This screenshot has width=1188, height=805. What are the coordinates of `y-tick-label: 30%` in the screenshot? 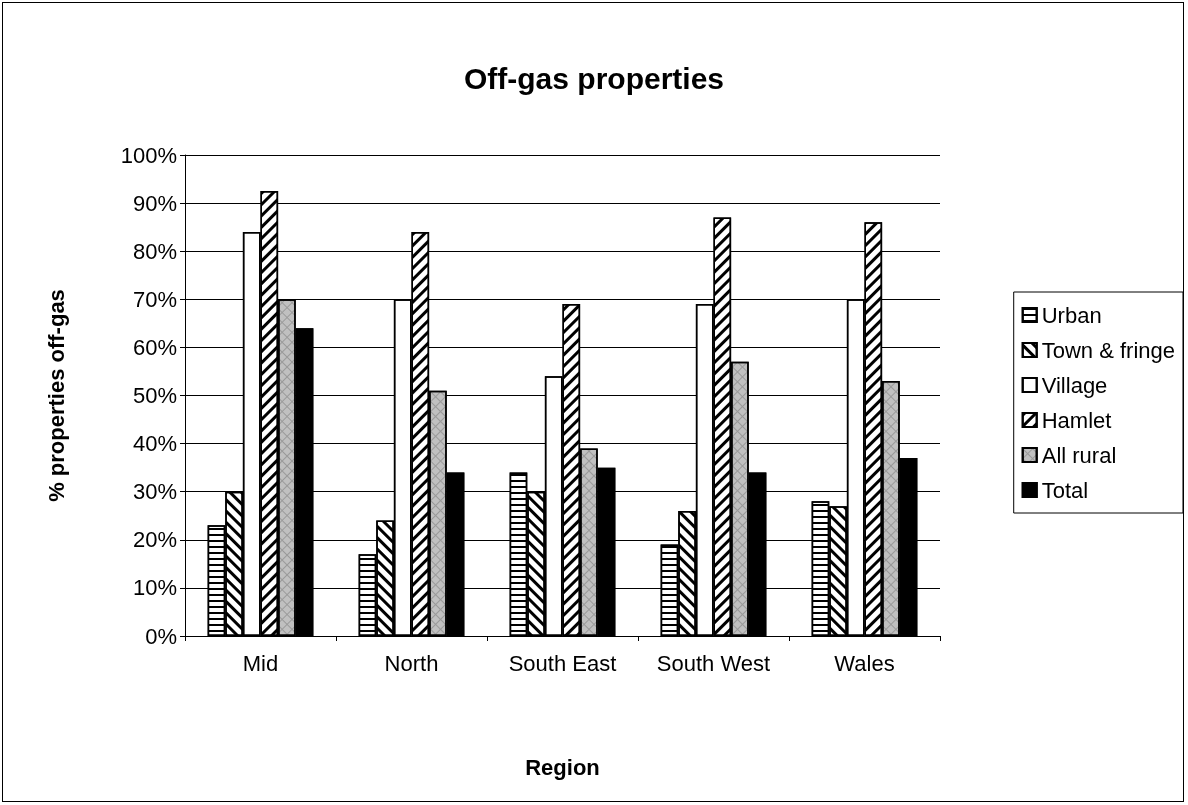 It's located at (154, 492).